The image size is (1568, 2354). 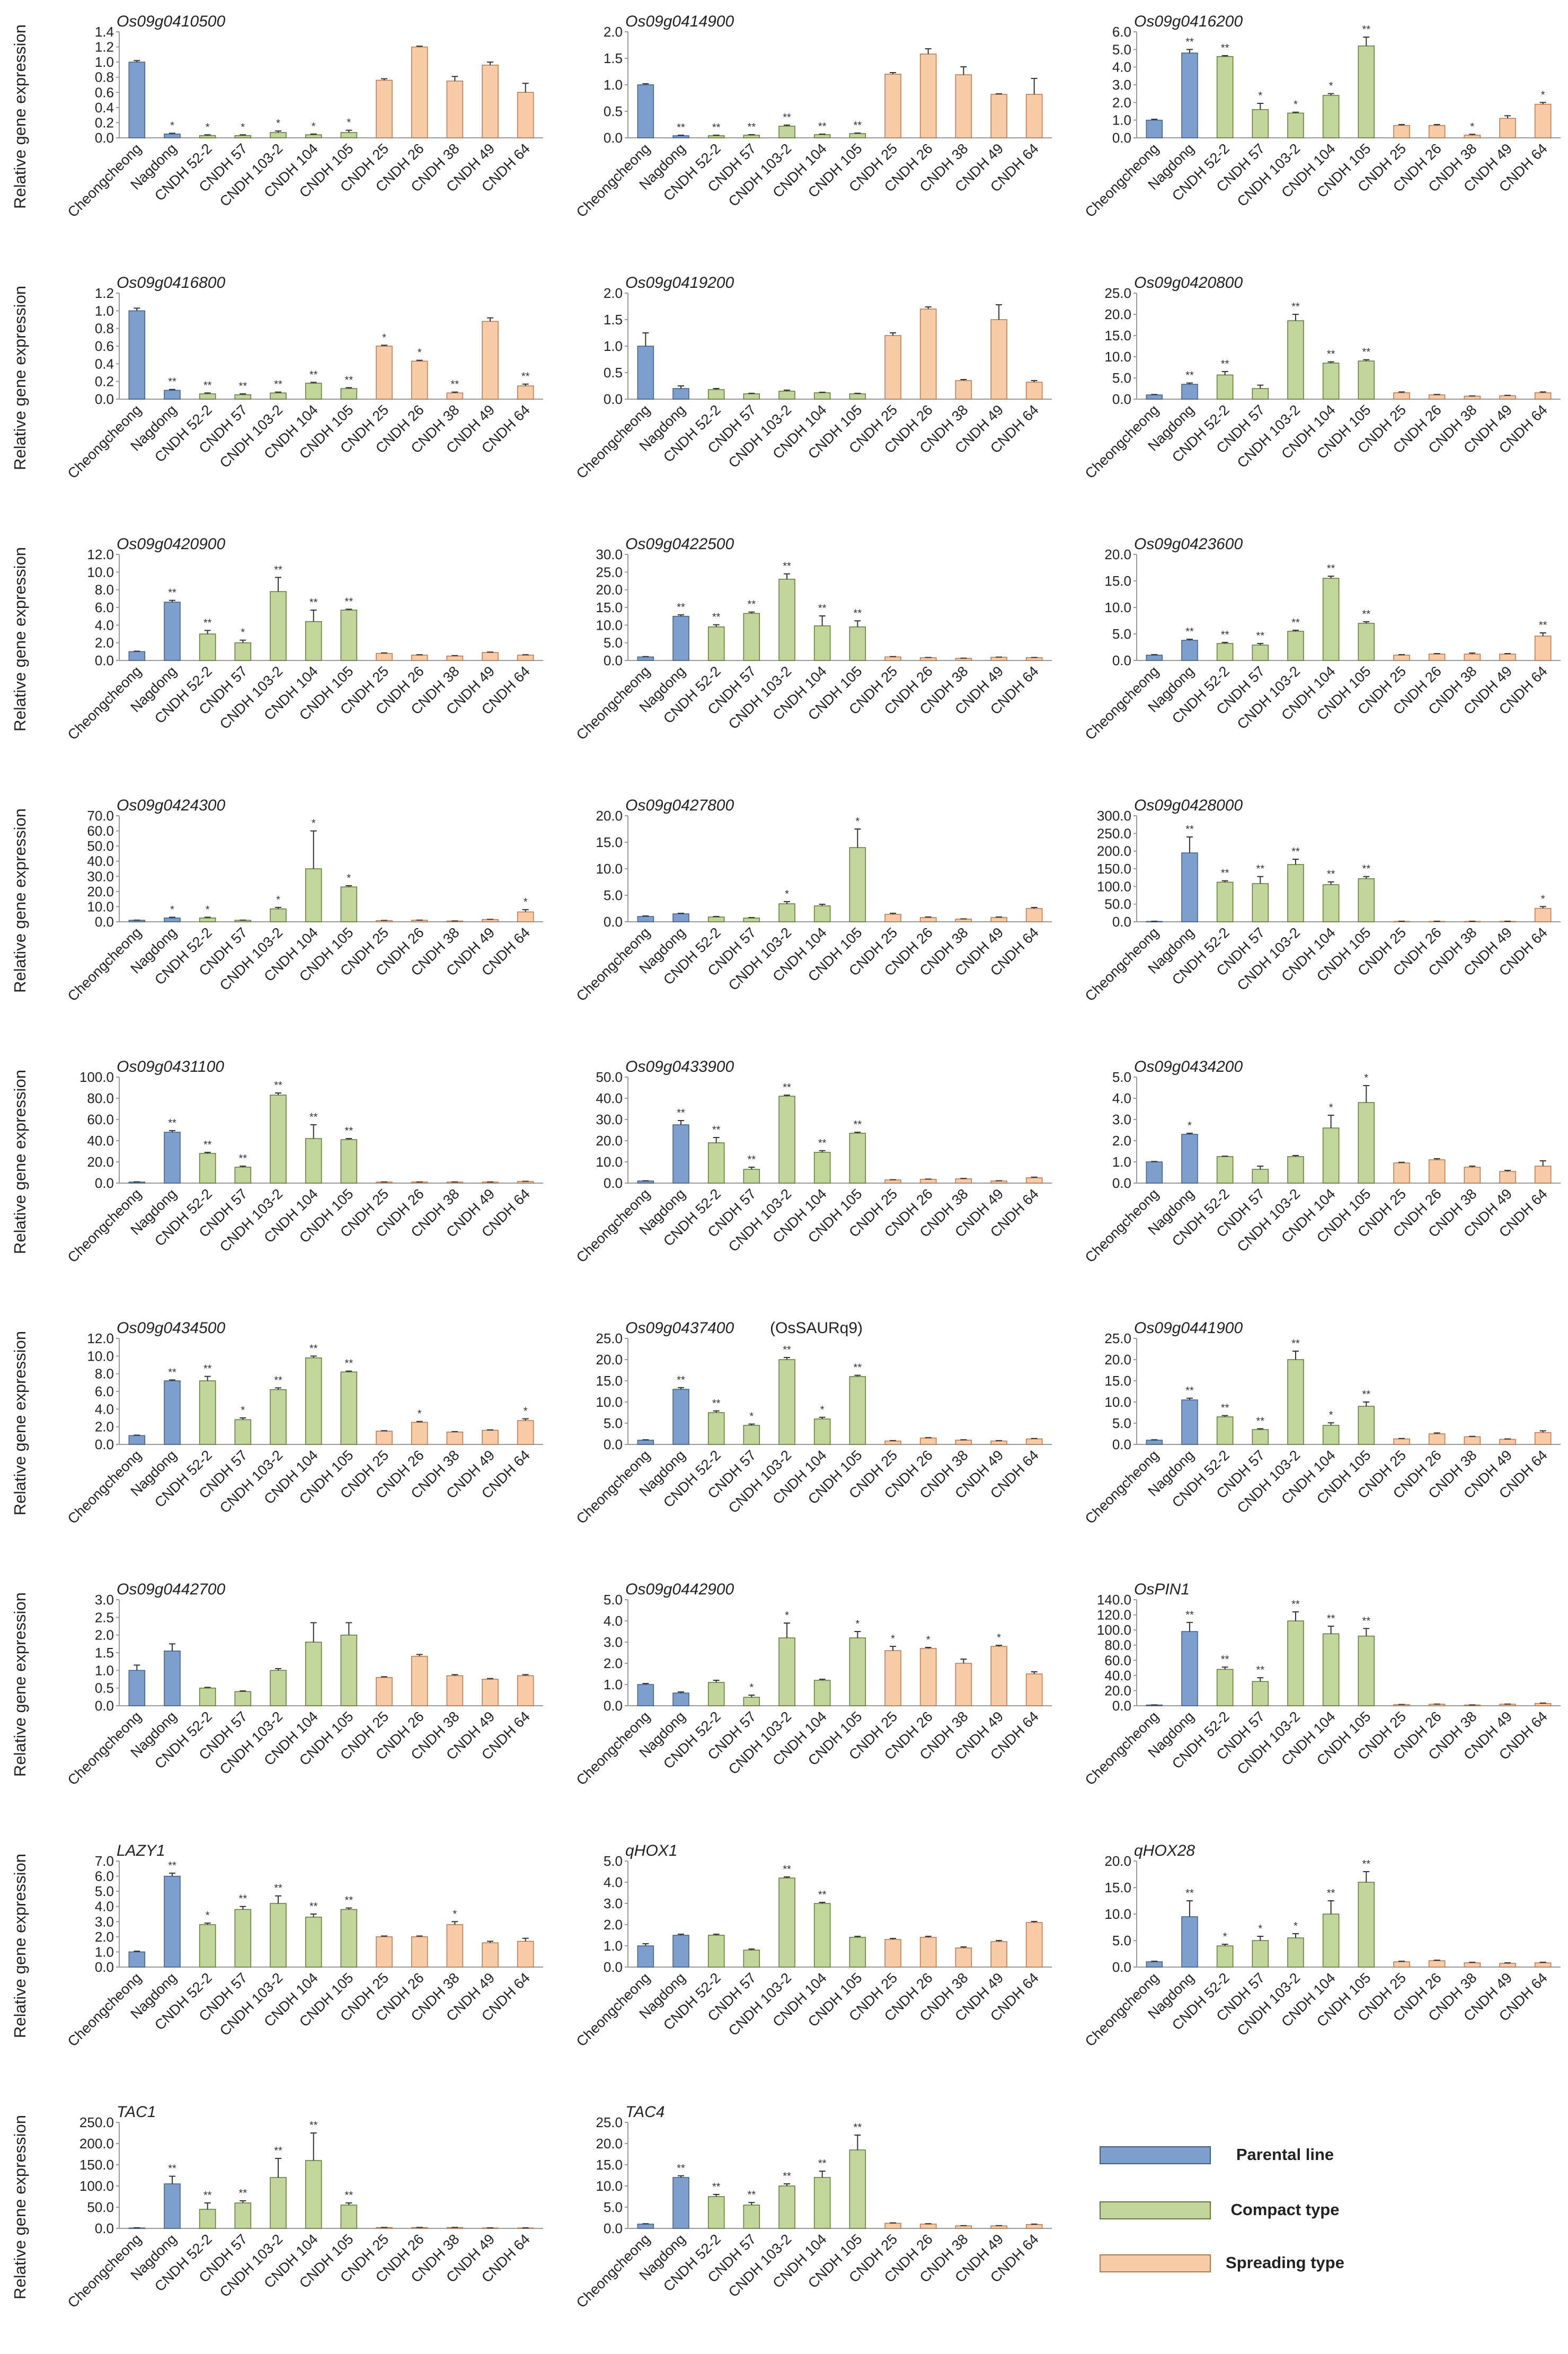 I want to click on y-tick-label: 4.0, so click(x=613, y=1621).